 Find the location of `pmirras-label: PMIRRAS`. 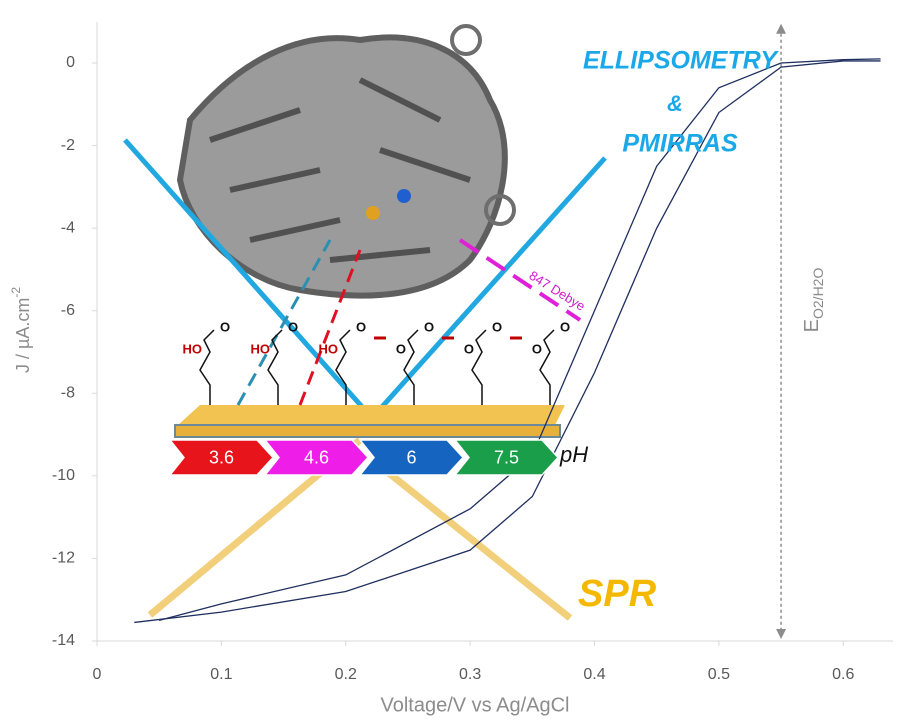

pmirras-label: PMIRRAS is located at coordinates (680, 144).